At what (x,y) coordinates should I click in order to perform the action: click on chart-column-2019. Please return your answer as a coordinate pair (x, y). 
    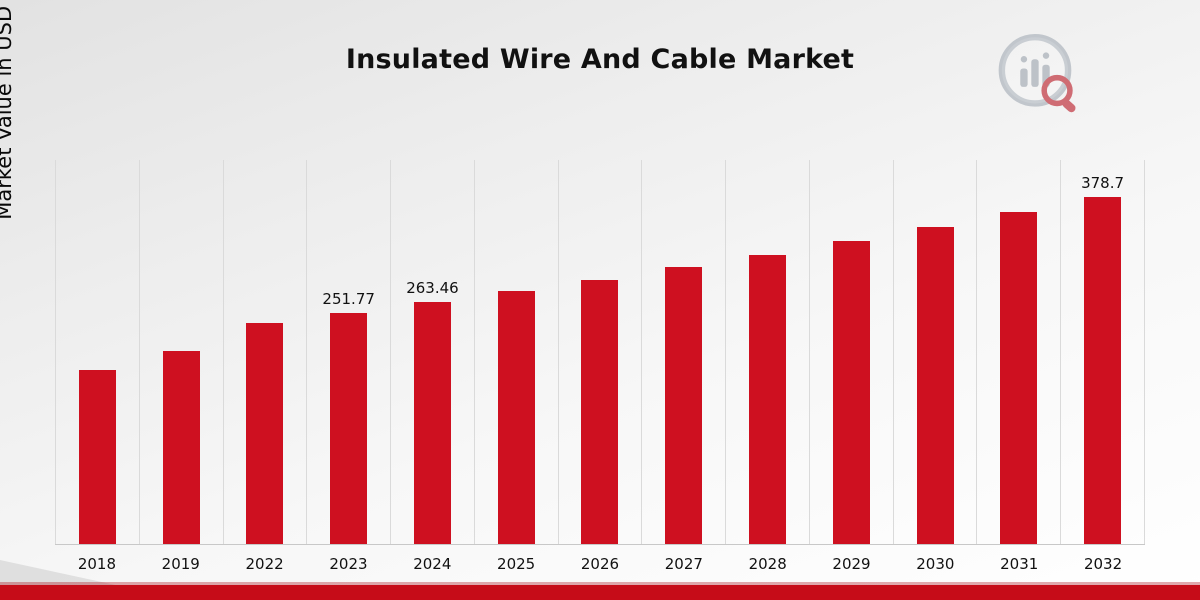
    Looking at the image, I should click on (180, 352).